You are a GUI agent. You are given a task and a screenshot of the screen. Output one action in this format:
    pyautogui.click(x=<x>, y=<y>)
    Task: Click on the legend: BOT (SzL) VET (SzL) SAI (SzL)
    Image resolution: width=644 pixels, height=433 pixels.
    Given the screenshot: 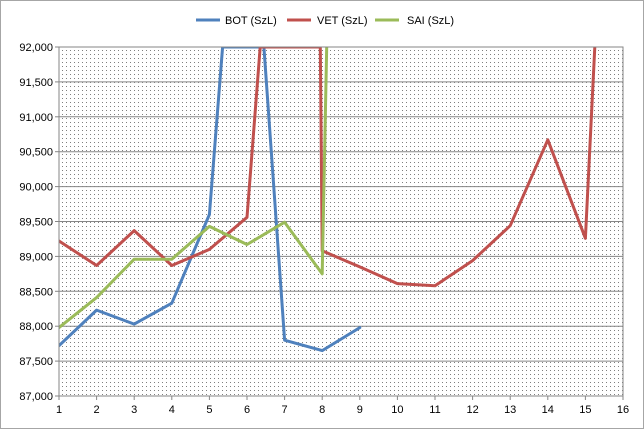 What is the action you would take?
    pyautogui.click(x=325, y=21)
    